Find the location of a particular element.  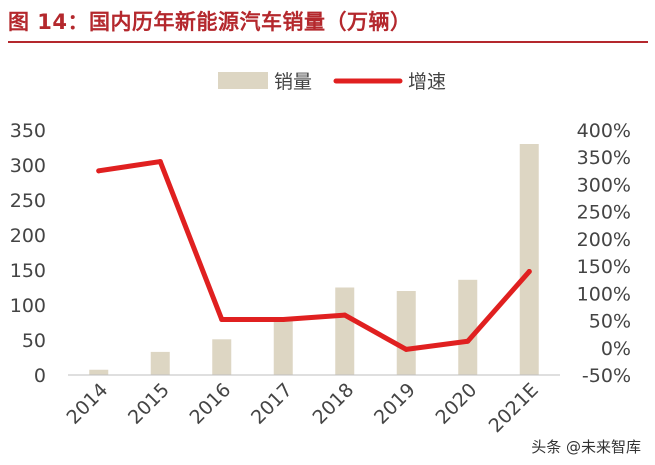

x-tick-label: 2019 is located at coordinates (395, 404).